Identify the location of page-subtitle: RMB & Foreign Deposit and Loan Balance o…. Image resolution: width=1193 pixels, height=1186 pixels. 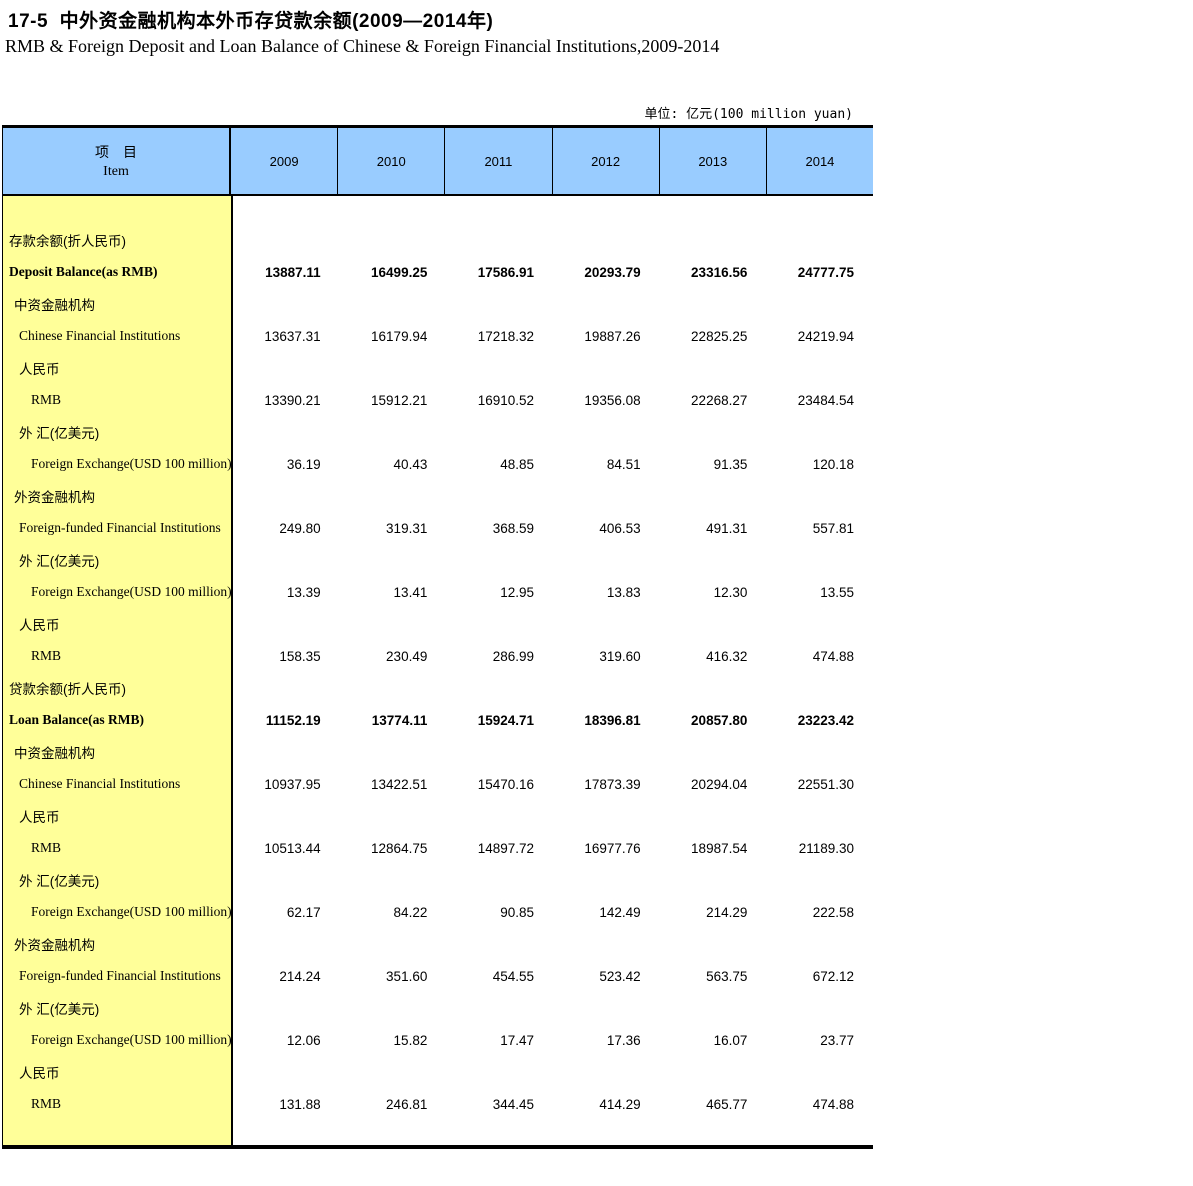
(362, 46).